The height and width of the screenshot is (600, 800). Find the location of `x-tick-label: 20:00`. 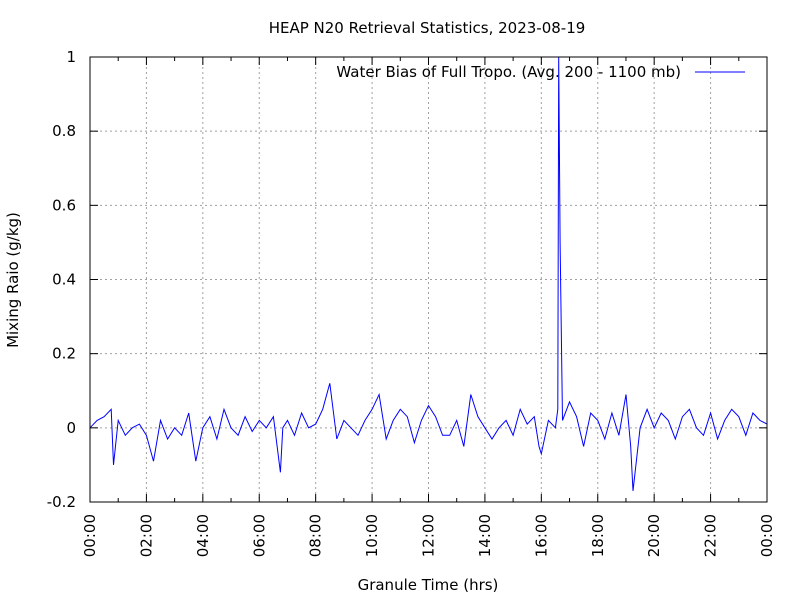

x-tick-label: 20:00 is located at coordinates (654, 535).